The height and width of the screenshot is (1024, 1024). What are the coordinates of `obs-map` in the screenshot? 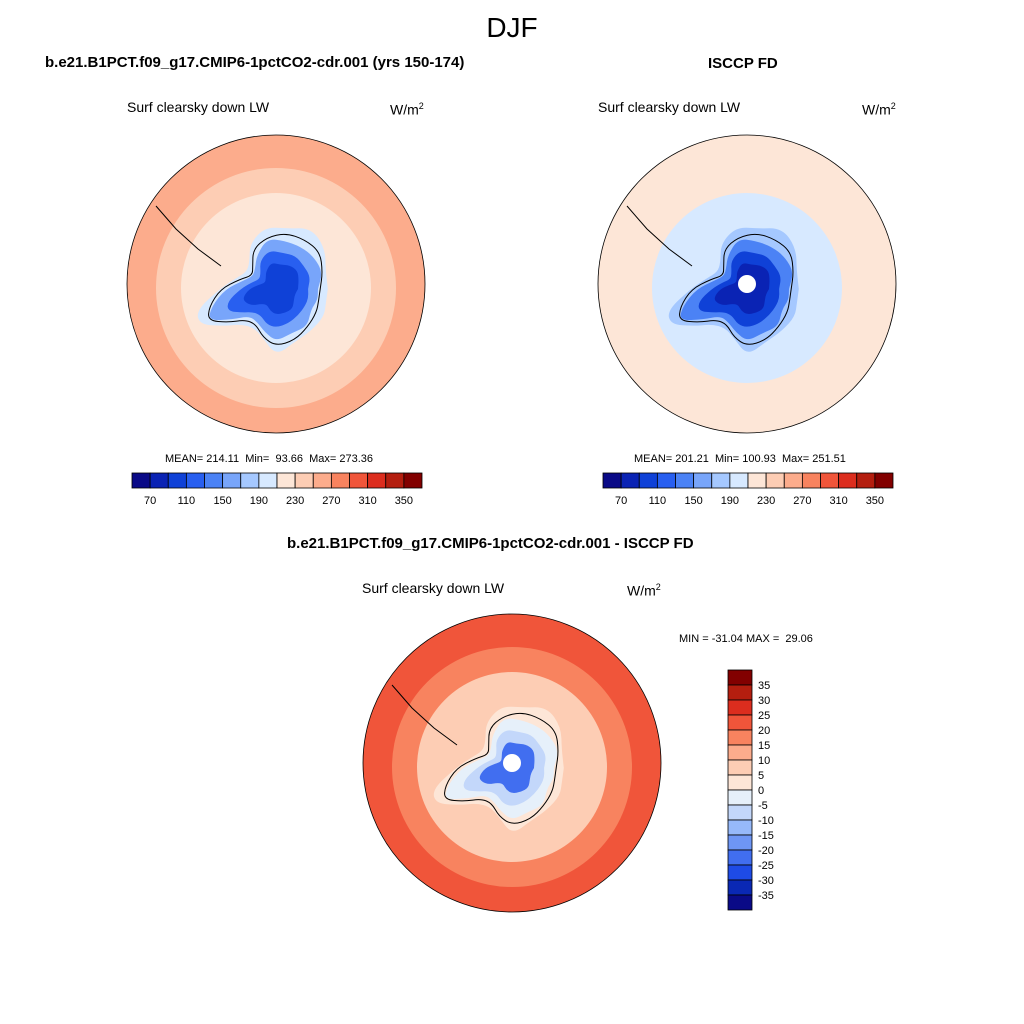 It's located at (747, 284).